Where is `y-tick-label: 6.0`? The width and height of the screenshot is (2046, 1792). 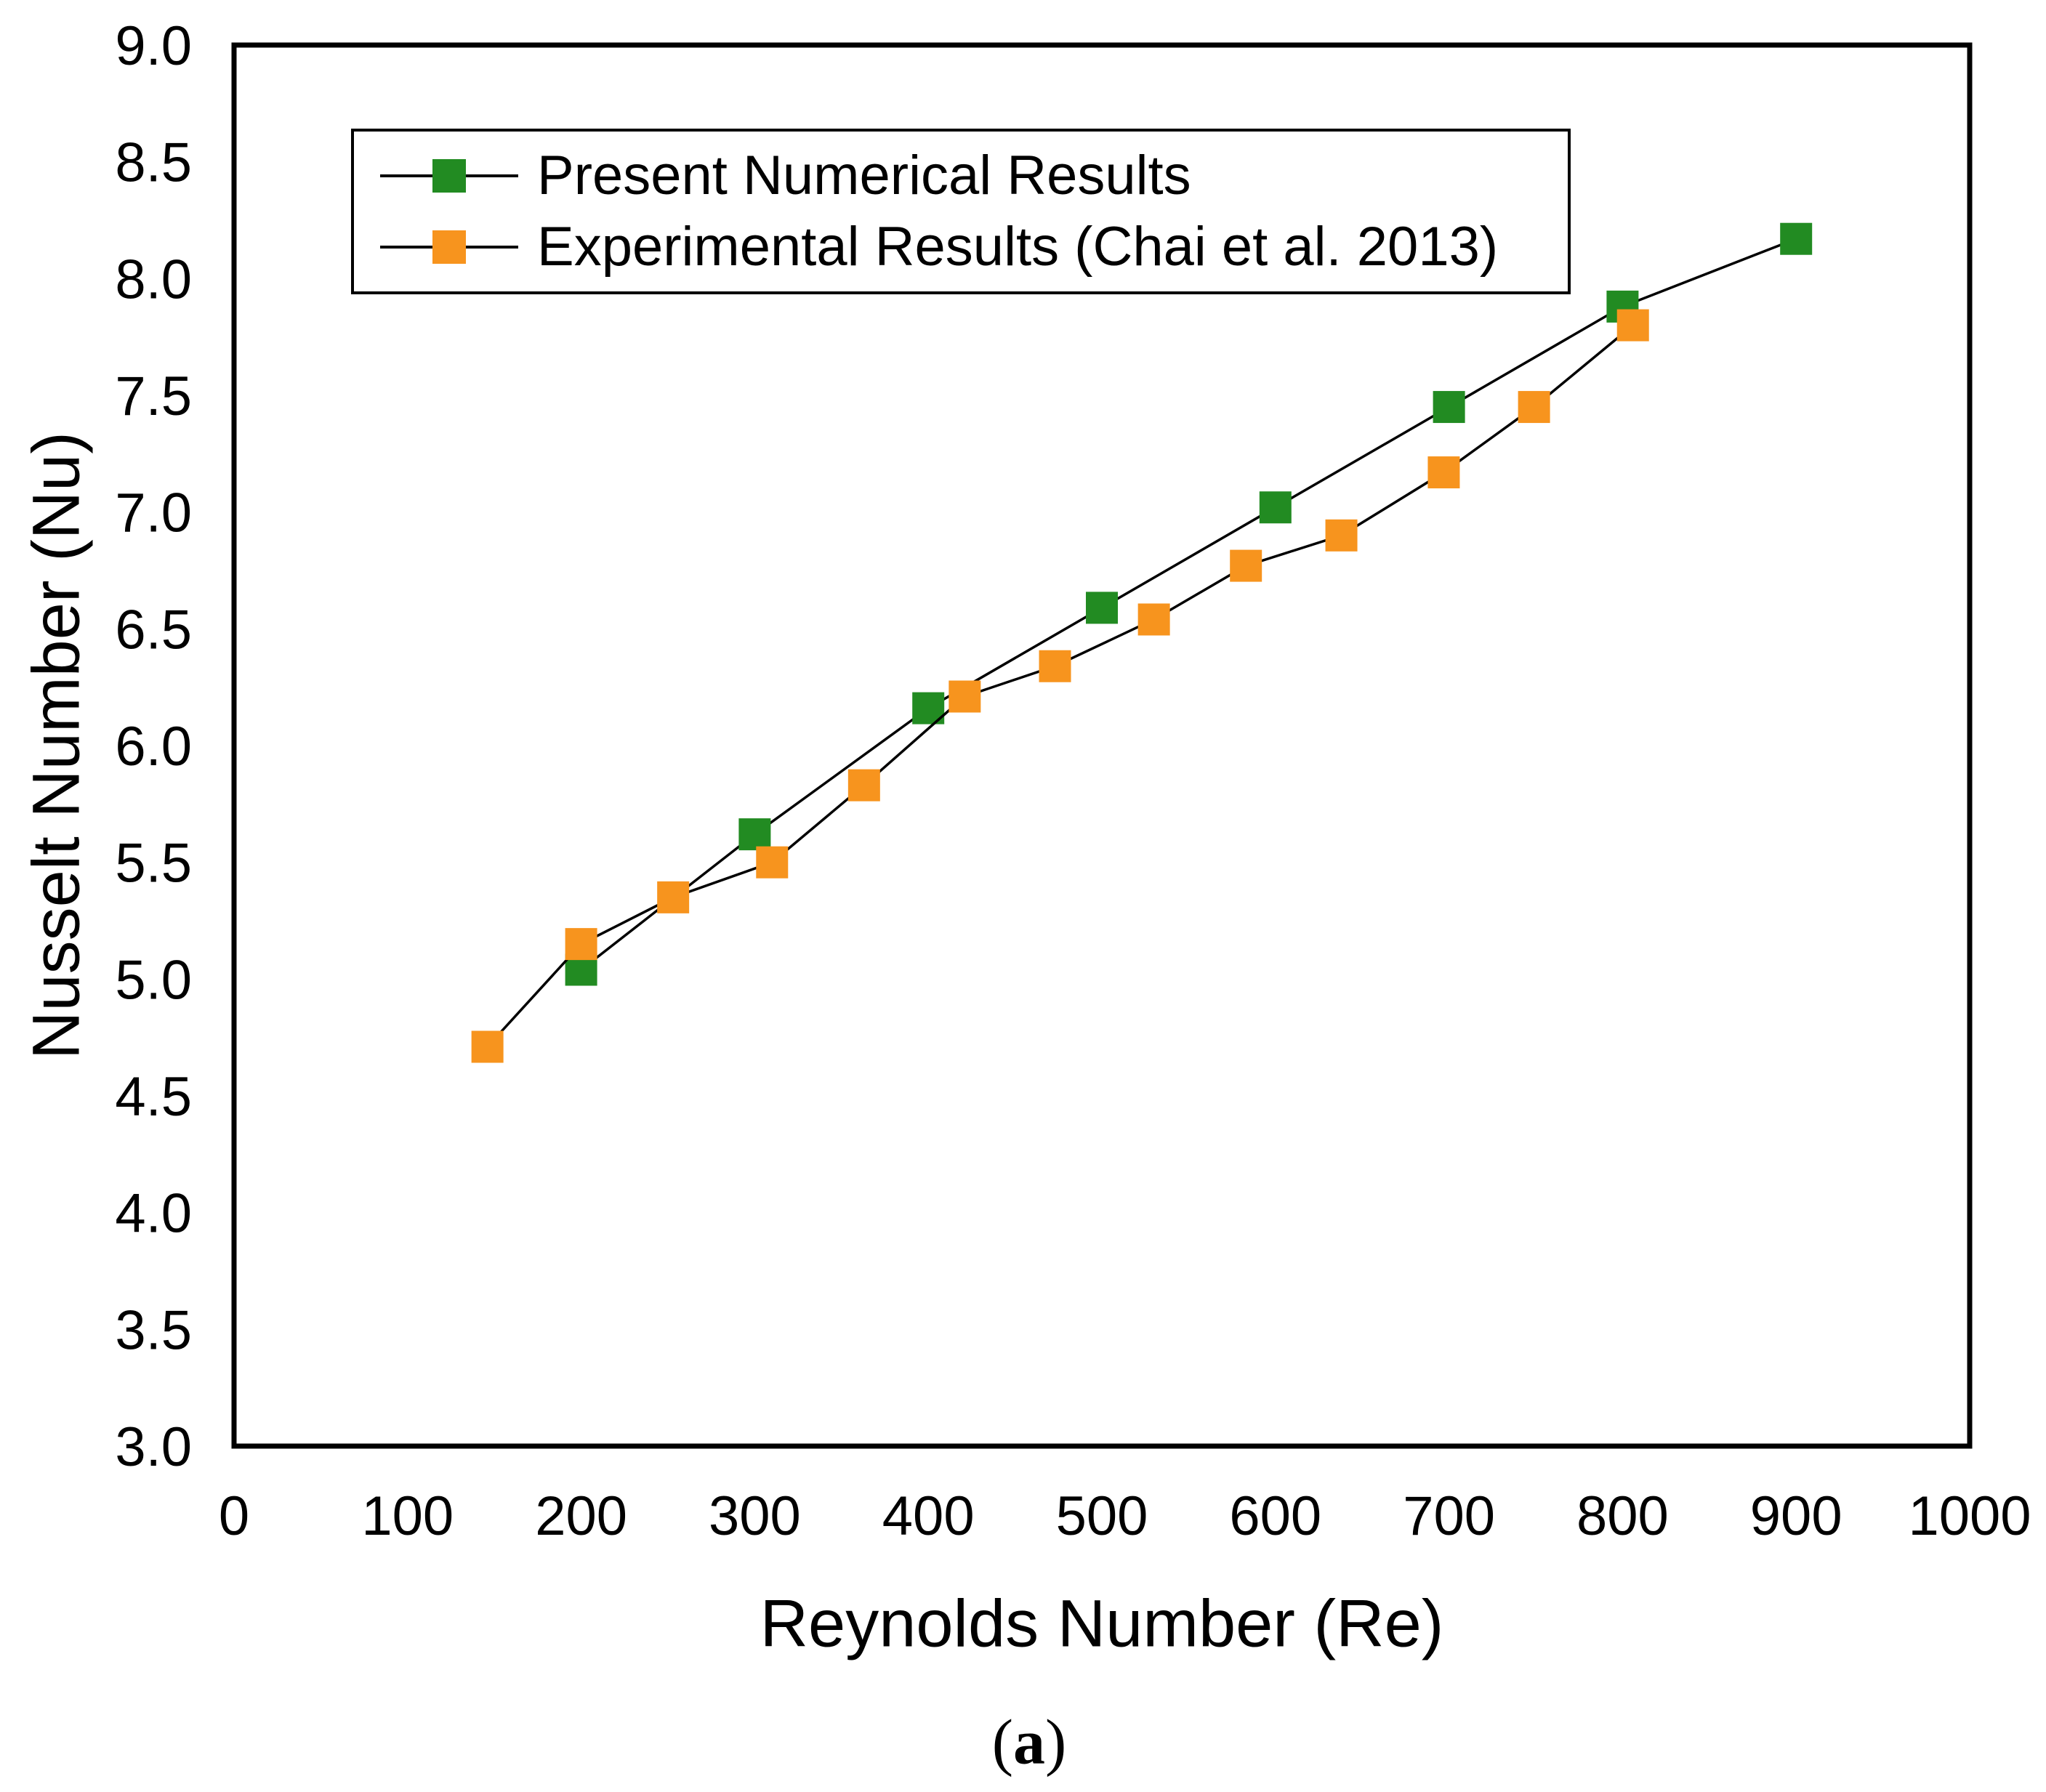 y-tick-label: 6.0 is located at coordinates (154, 747).